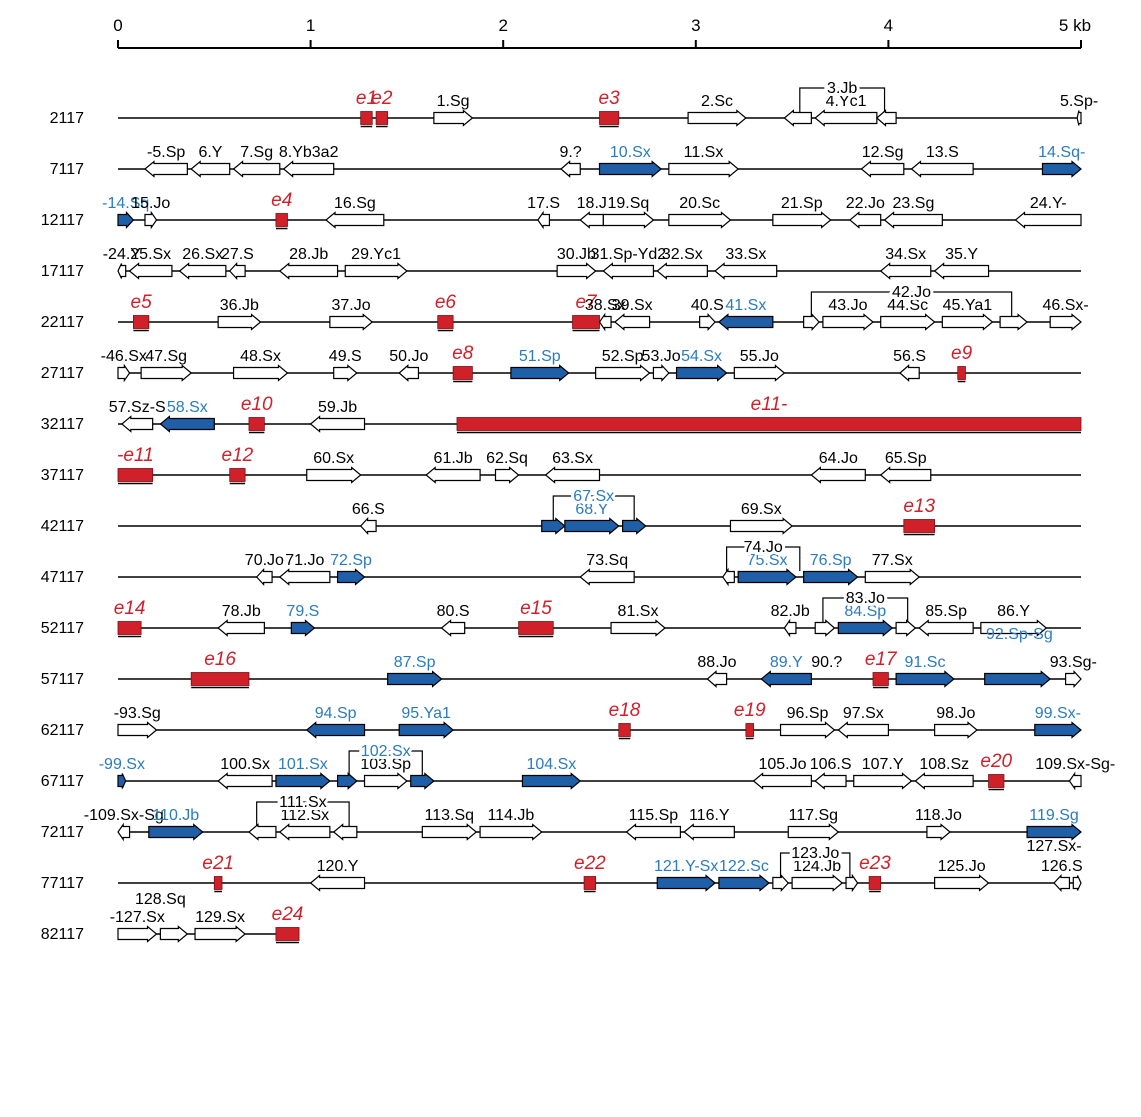 The height and width of the screenshot is (1117, 1141). What do you see at coordinates (62, 934) in the screenshot?
I see `row-position-label: 82117` at bounding box center [62, 934].